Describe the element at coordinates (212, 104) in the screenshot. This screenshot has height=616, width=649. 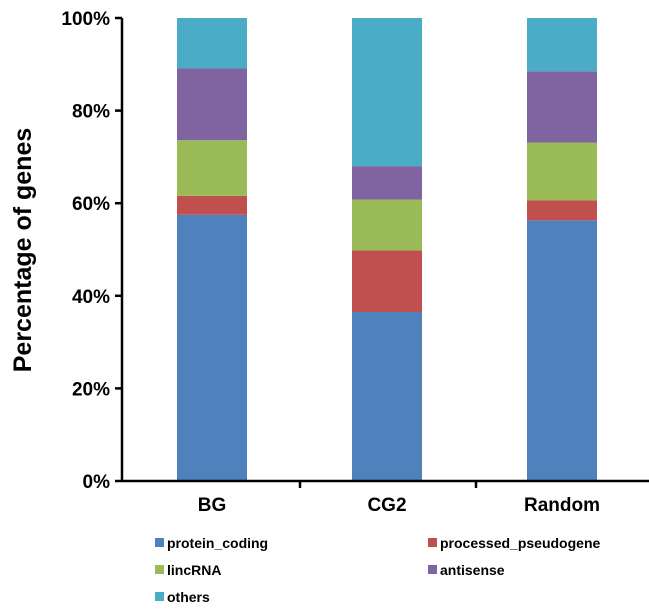
I see `bar-bg-antisense` at that location.